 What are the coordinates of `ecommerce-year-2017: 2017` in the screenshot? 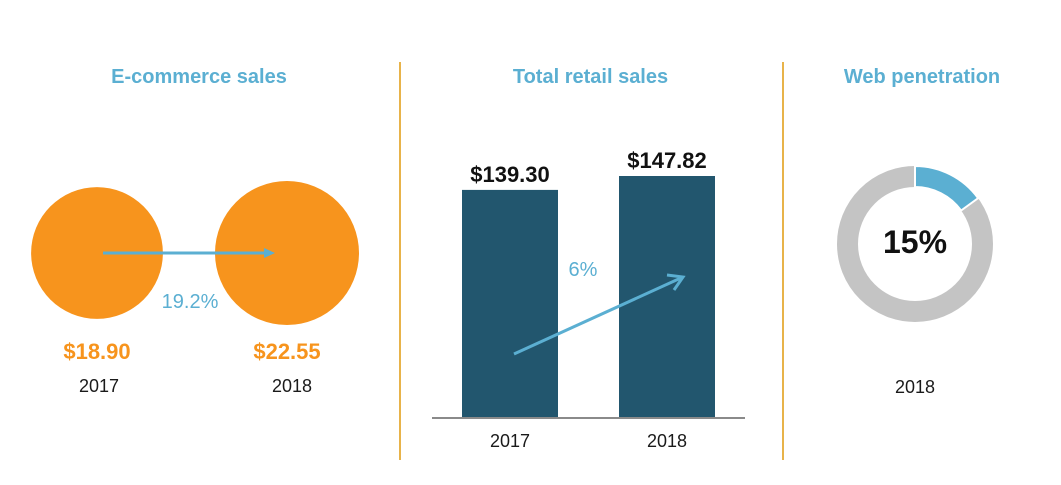 It's located at (99, 386).